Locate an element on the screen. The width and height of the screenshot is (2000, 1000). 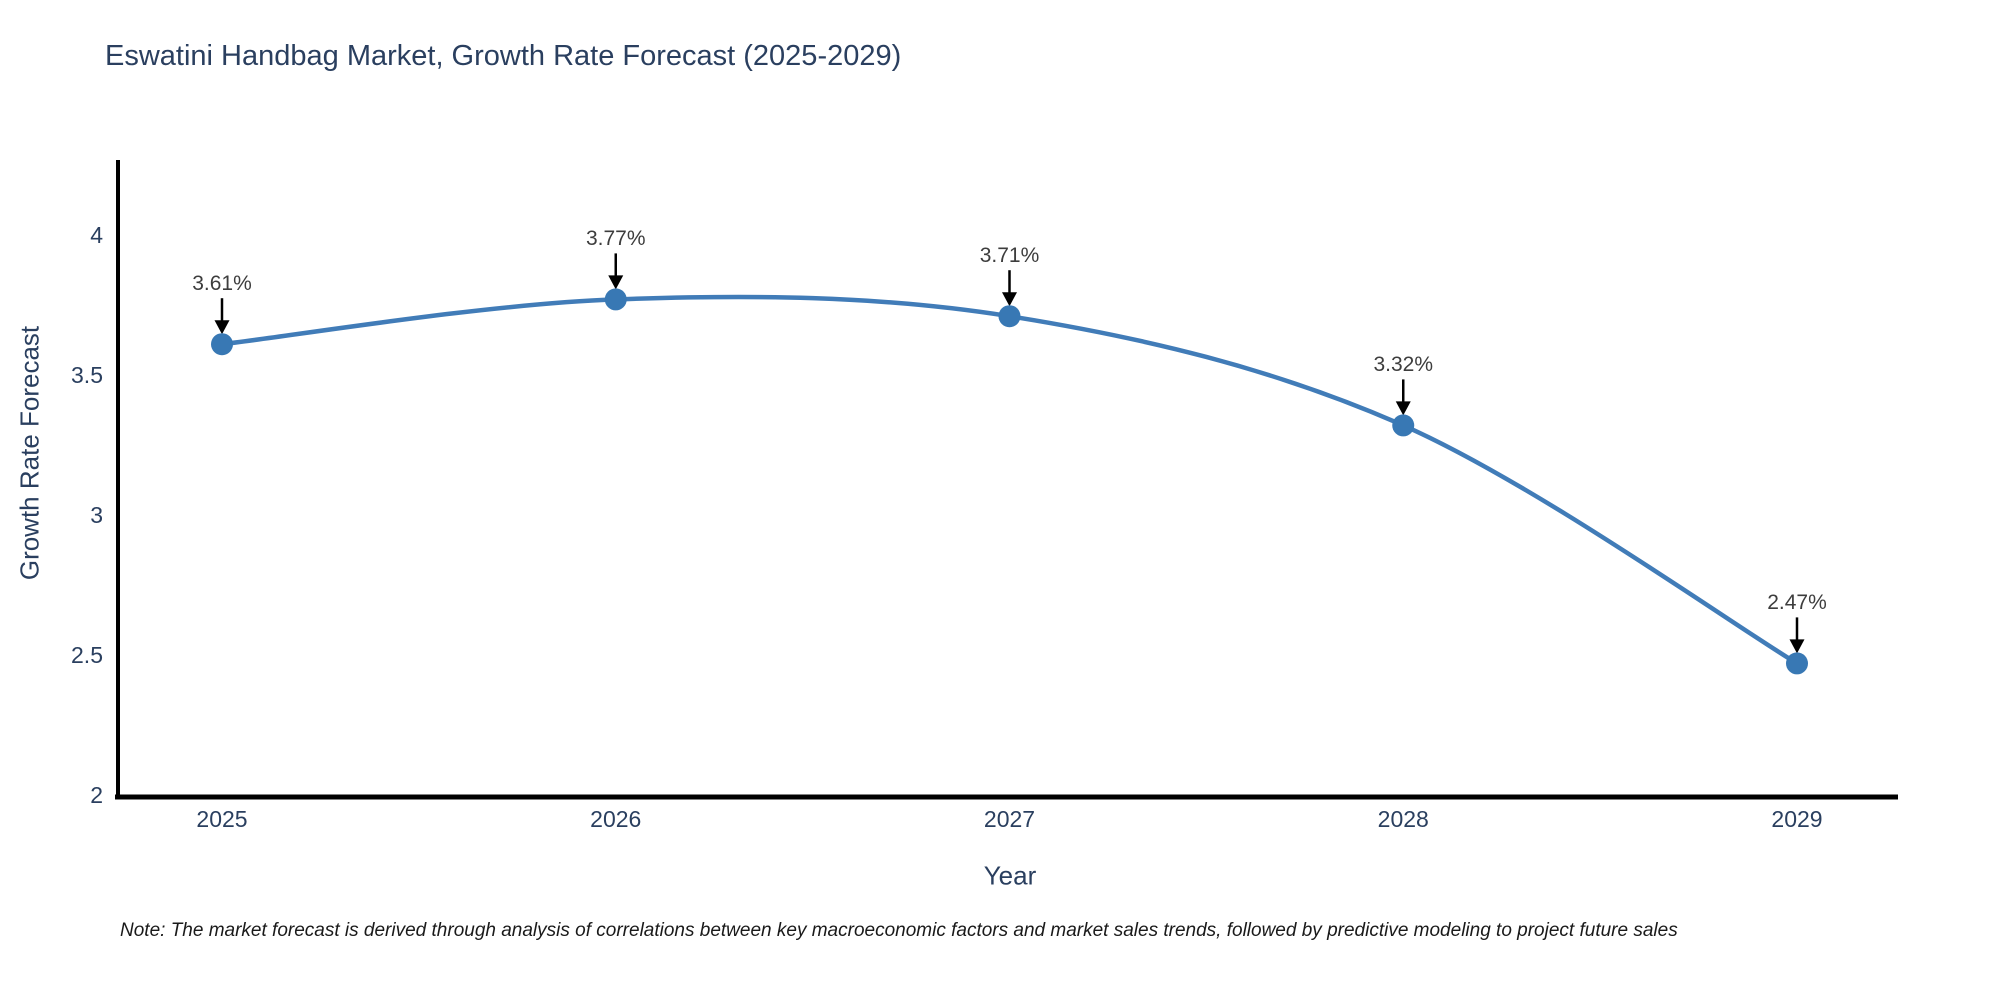
x-tick-label: 2026 is located at coordinates (616, 819).